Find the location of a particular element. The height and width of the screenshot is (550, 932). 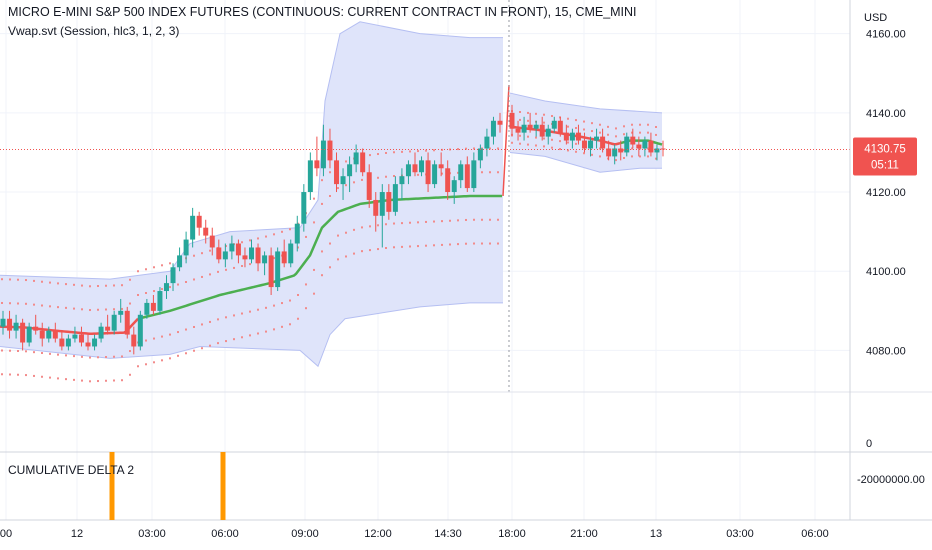

band-session-2-lower is located at coordinates (585, 162).